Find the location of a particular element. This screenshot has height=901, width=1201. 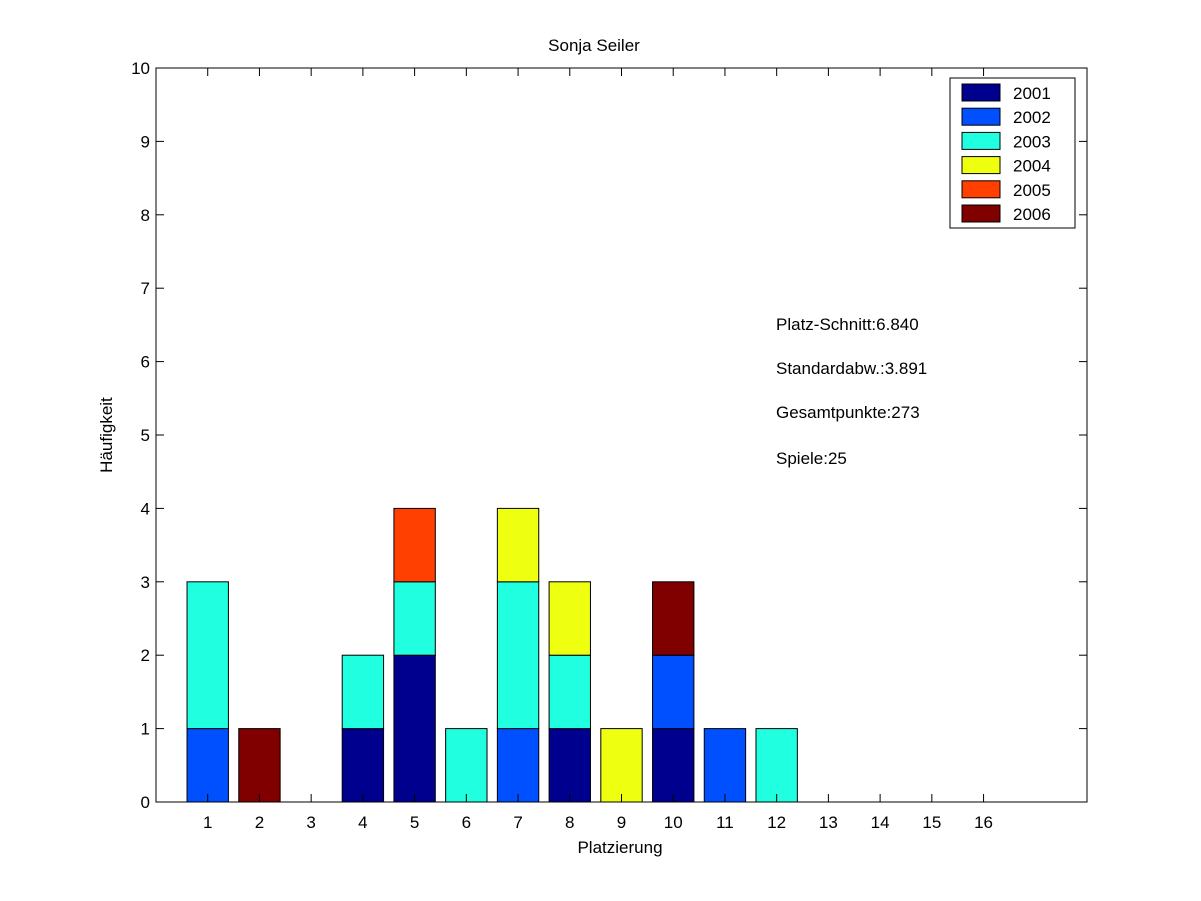

y-tick-label: 0 is located at coordinates (145, 802).